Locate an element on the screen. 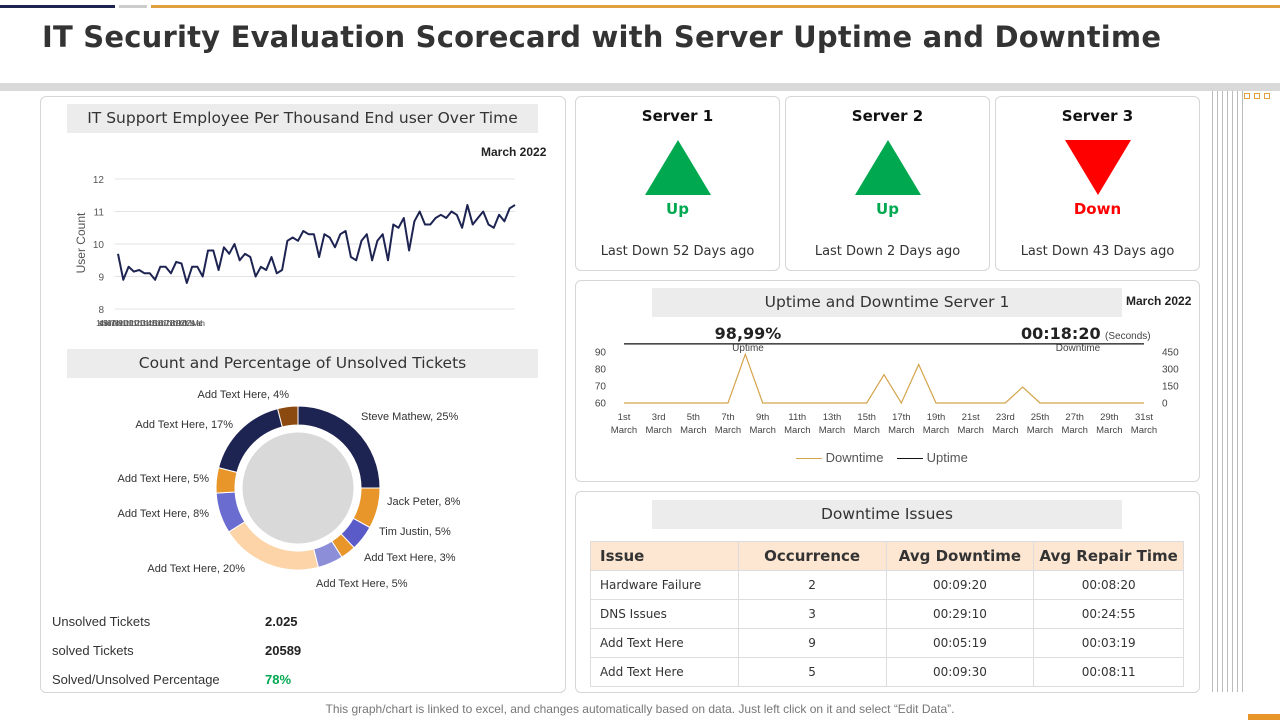  cell-avg-repair: 00:24:55 is located at coordinates (1108, 614).